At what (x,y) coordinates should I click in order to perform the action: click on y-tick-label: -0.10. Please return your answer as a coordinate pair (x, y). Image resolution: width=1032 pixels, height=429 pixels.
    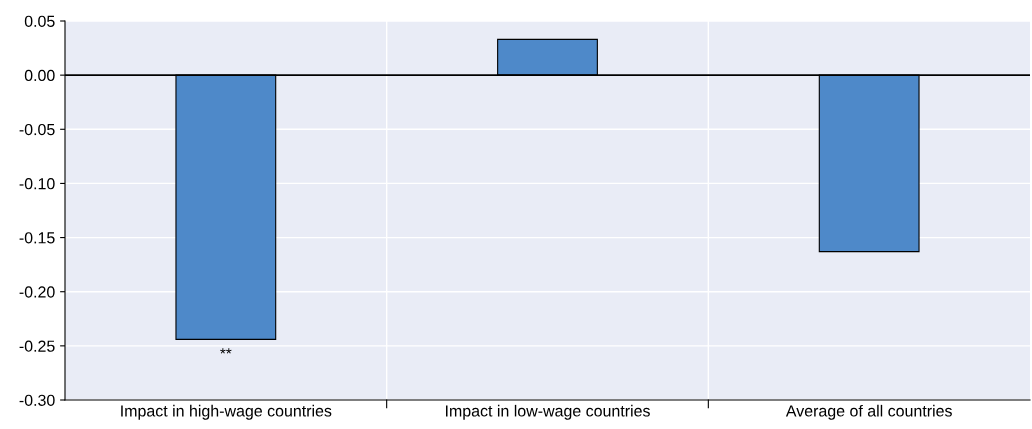
    Looking at the image, I should click on (37, 184).